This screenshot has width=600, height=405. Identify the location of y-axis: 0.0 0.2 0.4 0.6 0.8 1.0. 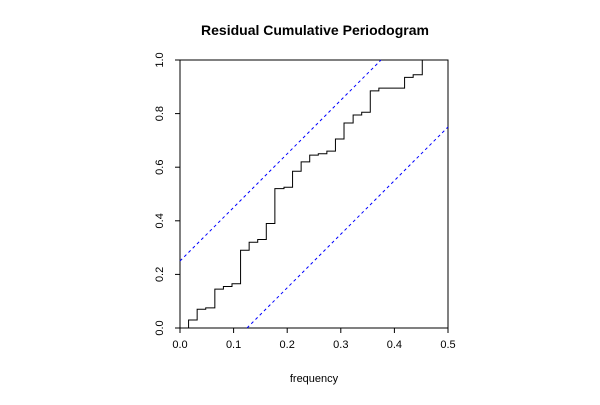
(167, 194).